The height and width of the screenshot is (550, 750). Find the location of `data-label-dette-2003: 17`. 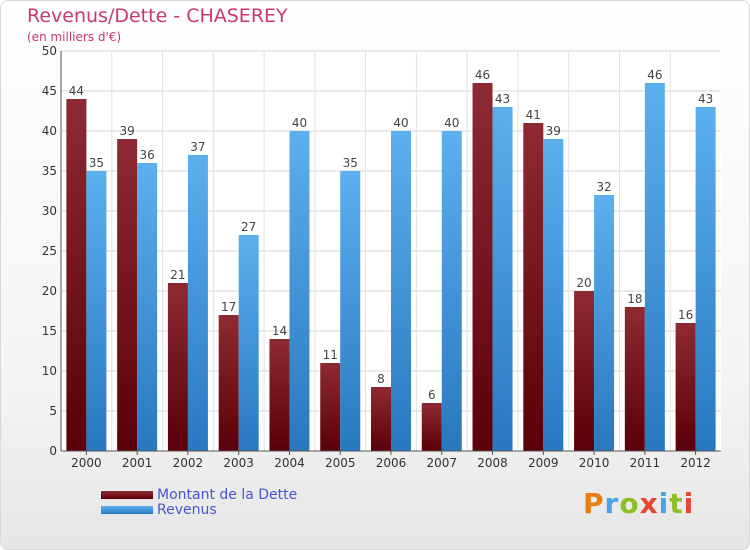

data-label-dette-2003: 17 is located at coordinates (228, 307).